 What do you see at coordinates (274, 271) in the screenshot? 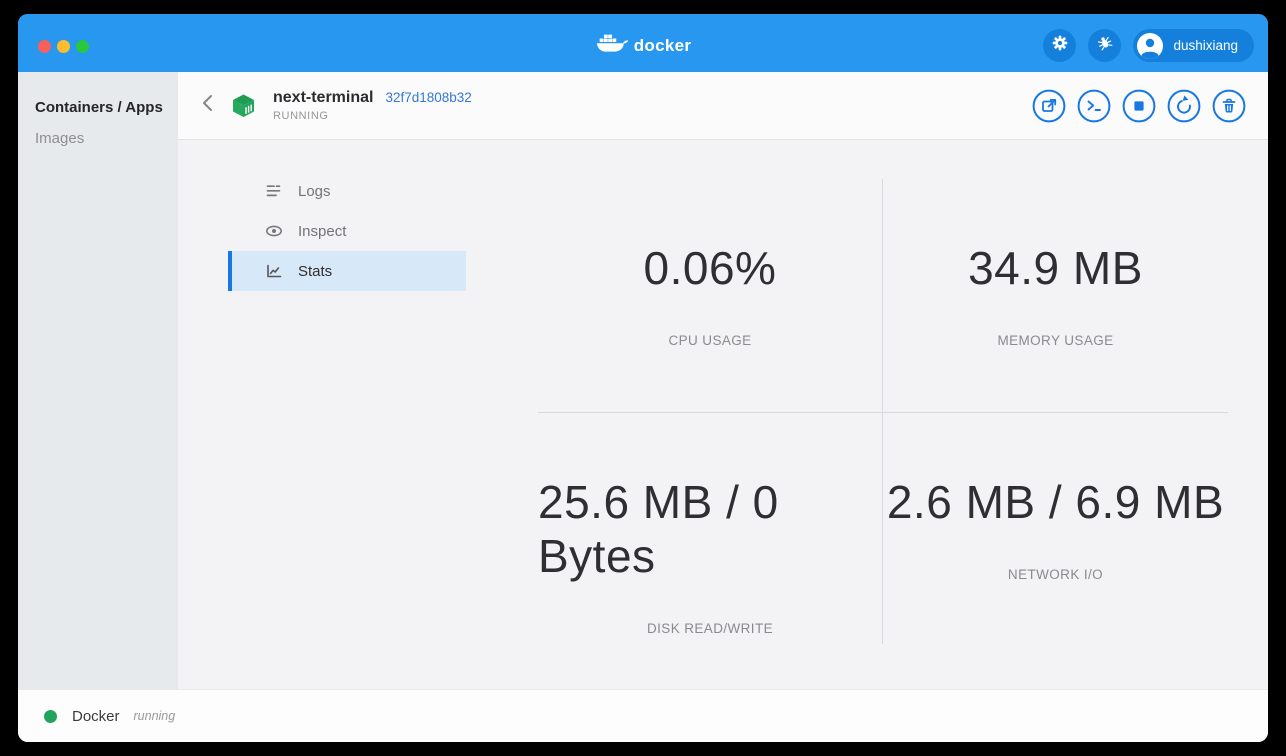
I see `stats-icon` at bounding box center [274, 271].